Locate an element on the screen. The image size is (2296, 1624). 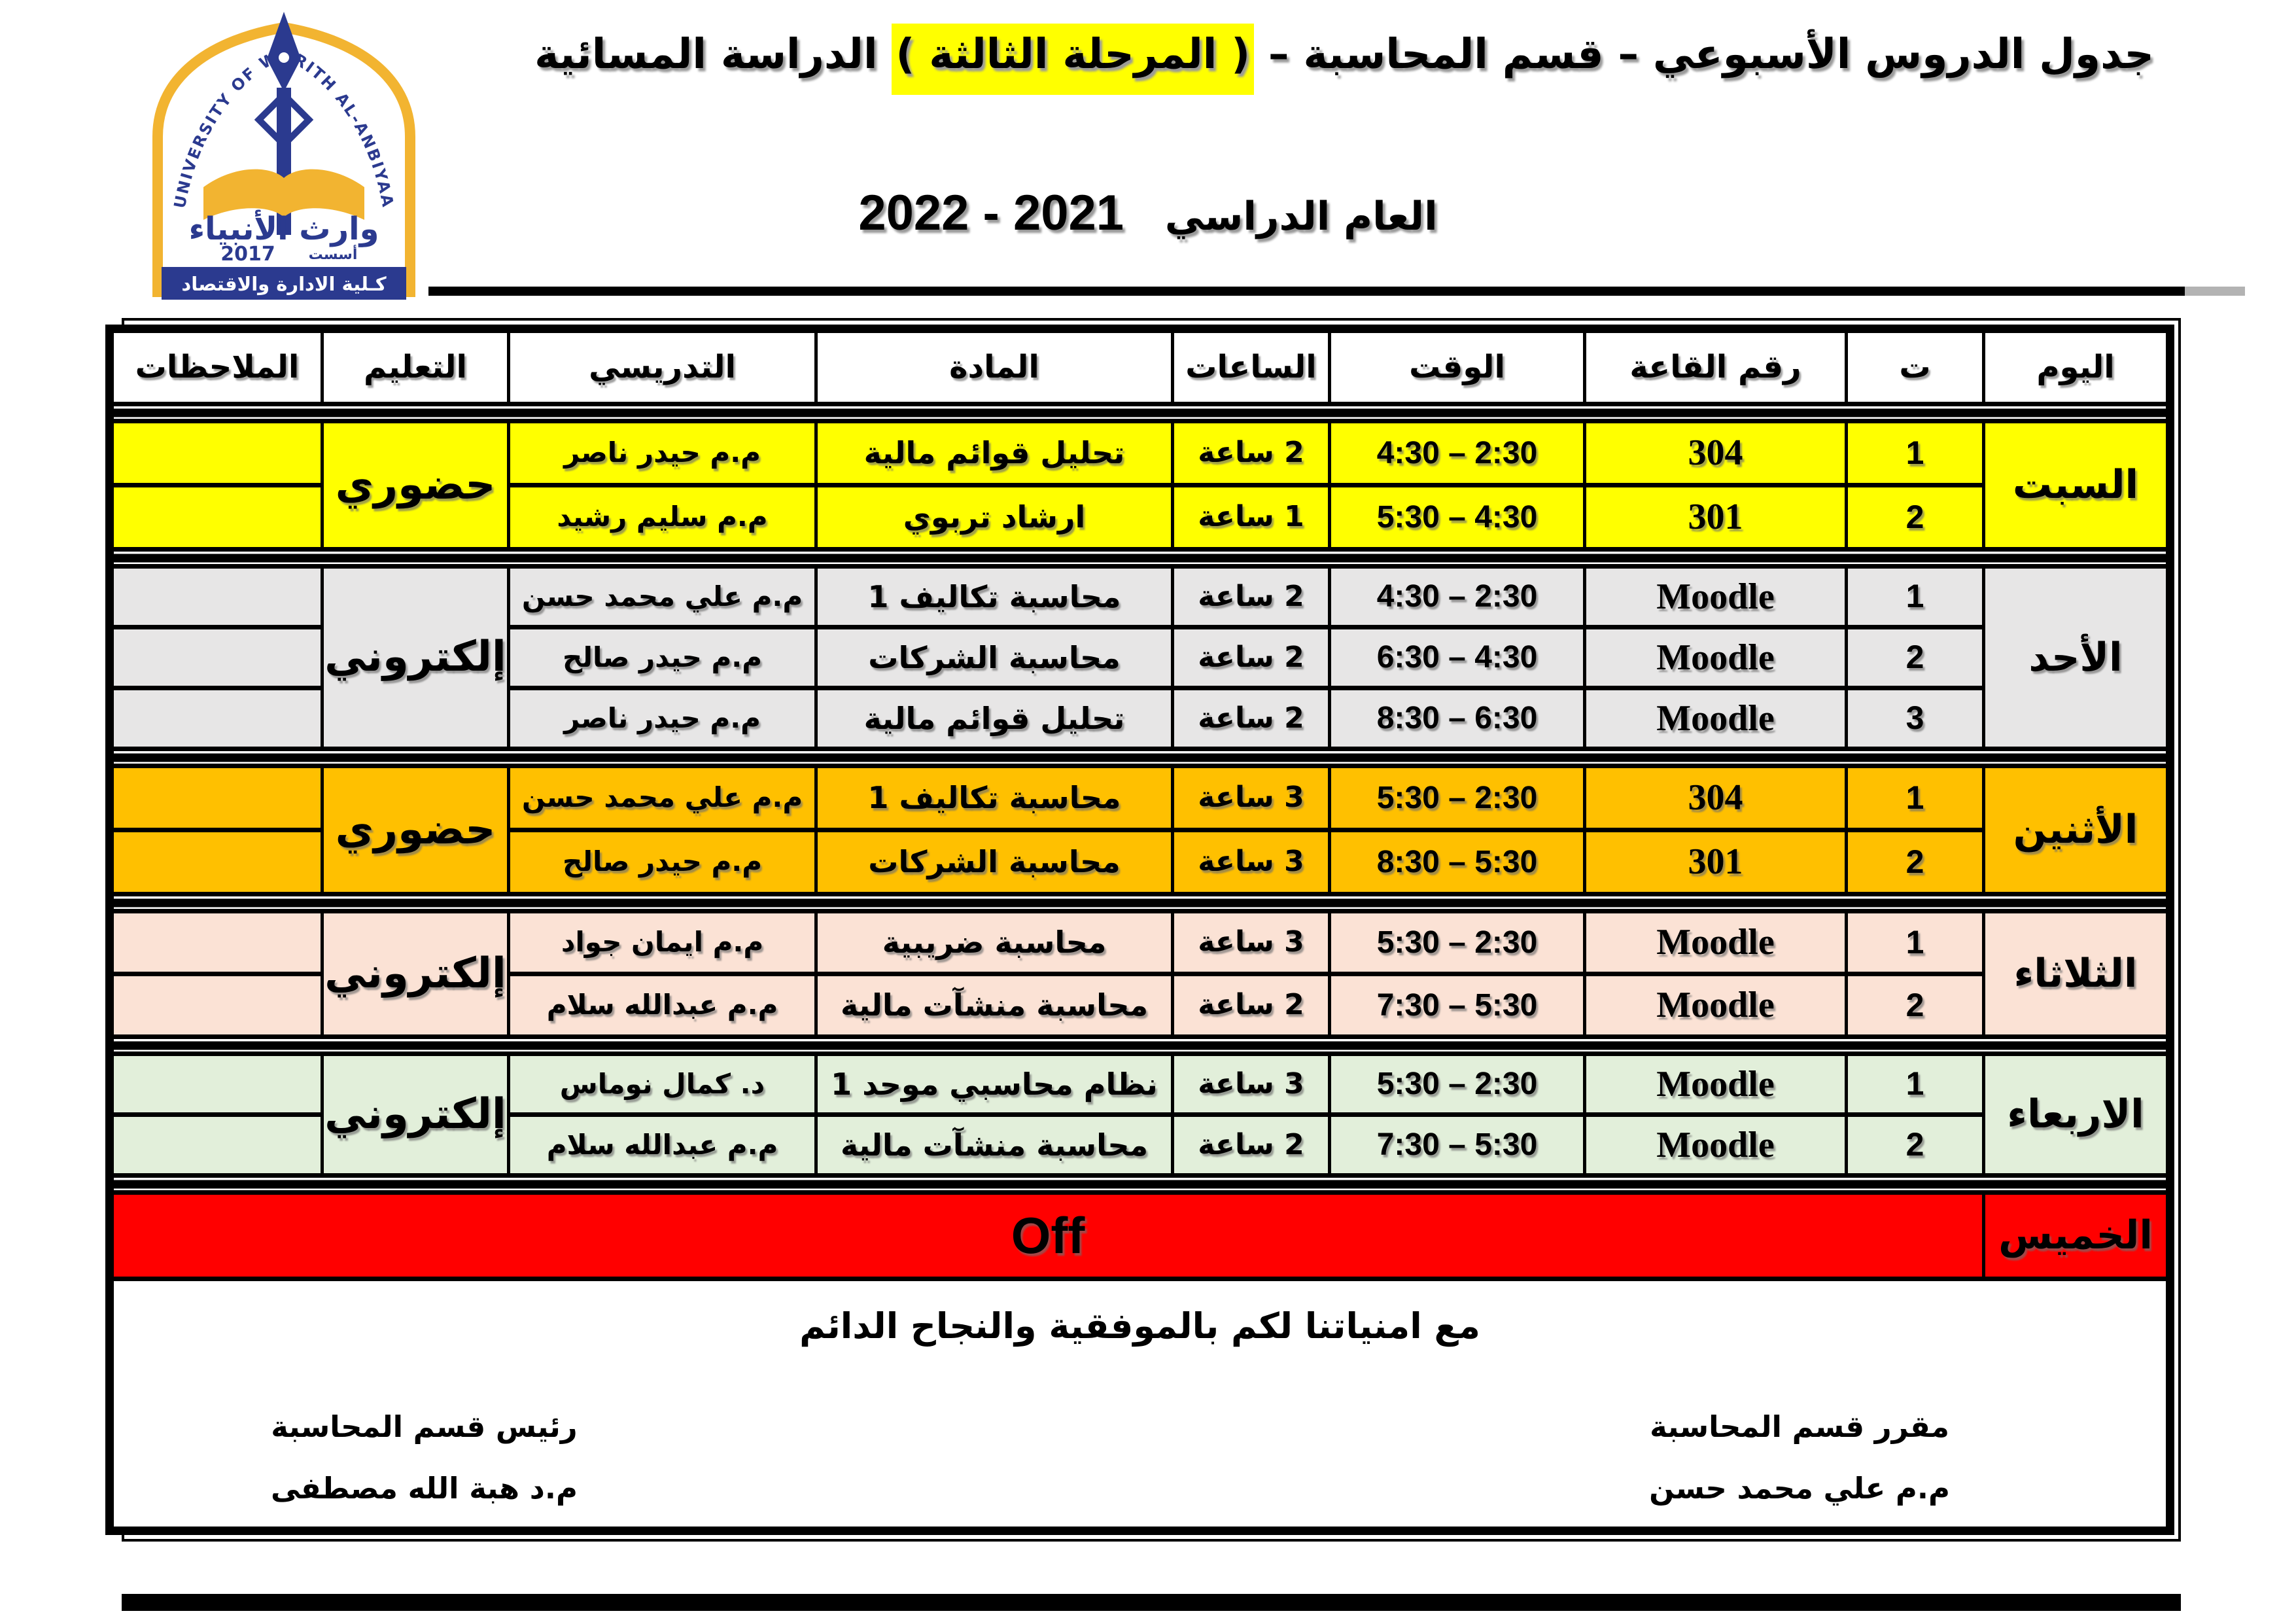
logo-established-label: أسست is located at coordinates (333, 253).